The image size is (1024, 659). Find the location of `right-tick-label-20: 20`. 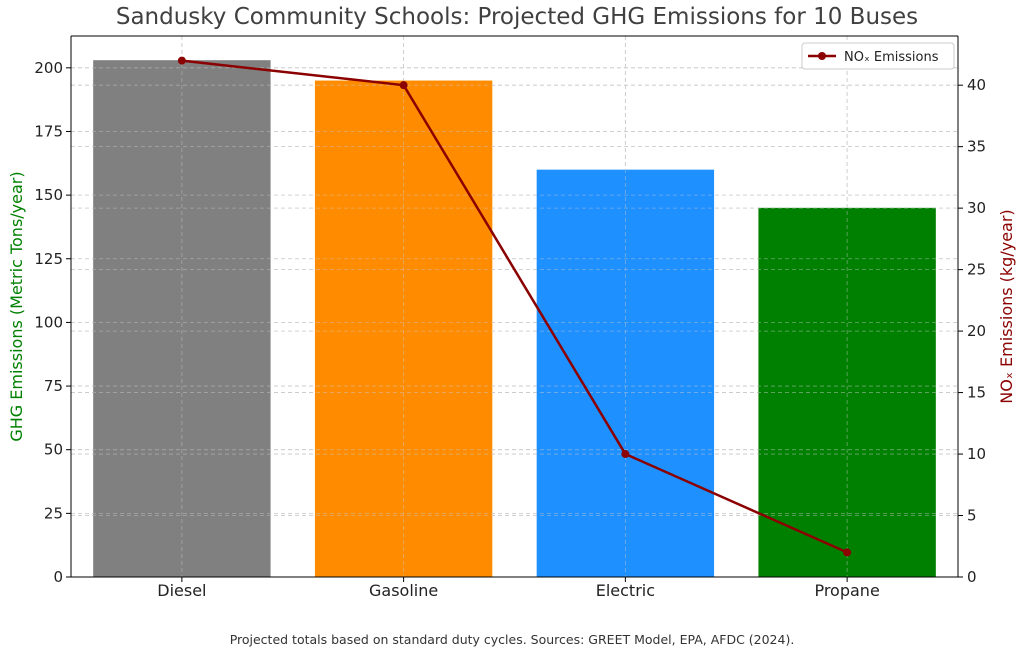

right-tick-label-20: 20 is located at coordinates (976, 331).